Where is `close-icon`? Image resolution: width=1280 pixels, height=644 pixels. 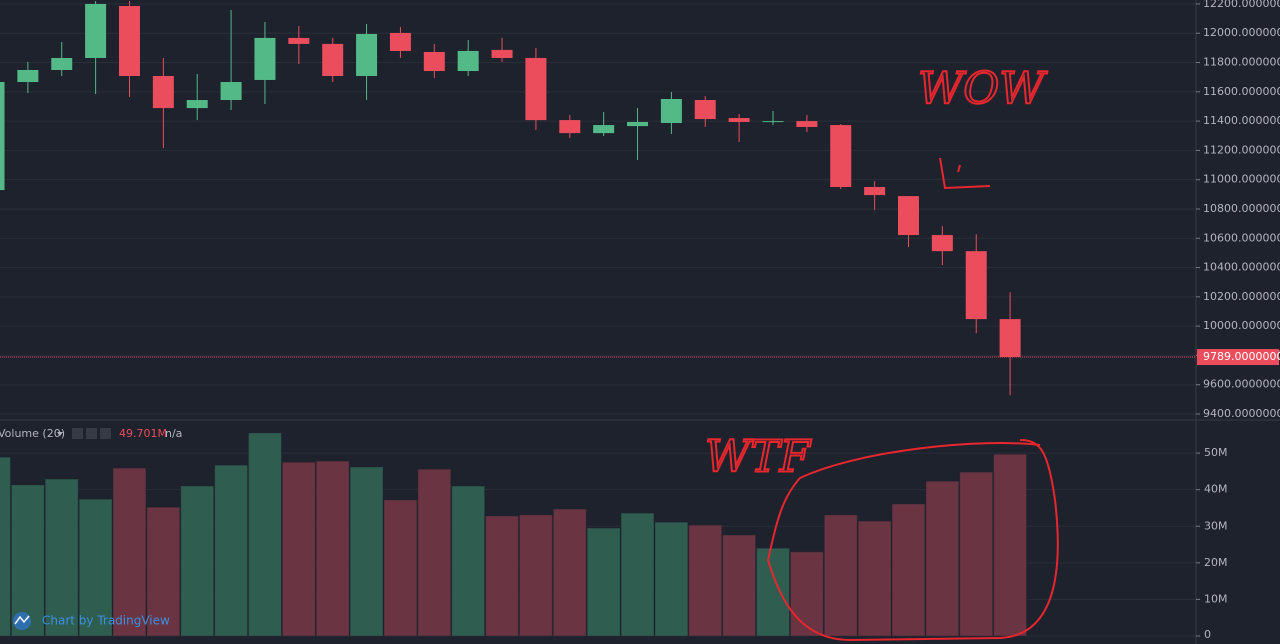 close-icon is located at coordinates (105, 433).